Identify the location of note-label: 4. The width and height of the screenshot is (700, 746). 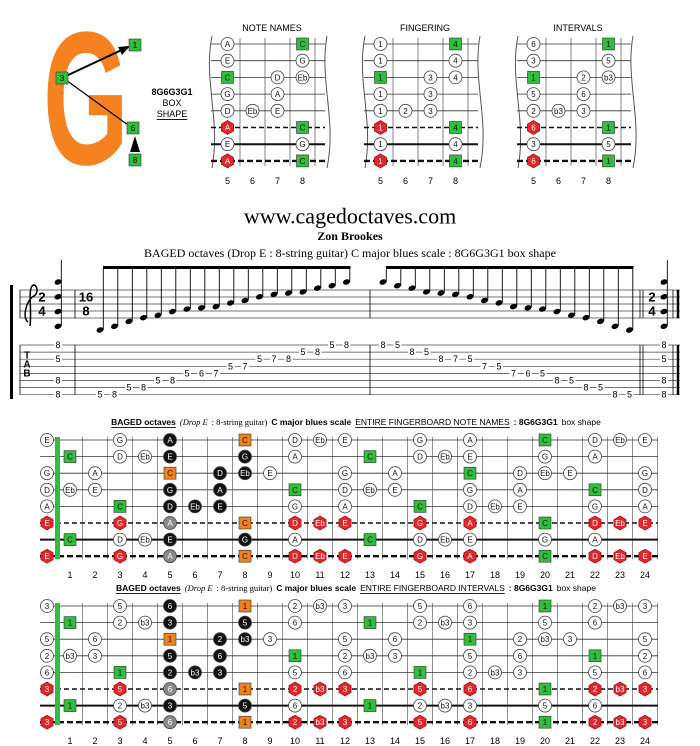
(455, 144).